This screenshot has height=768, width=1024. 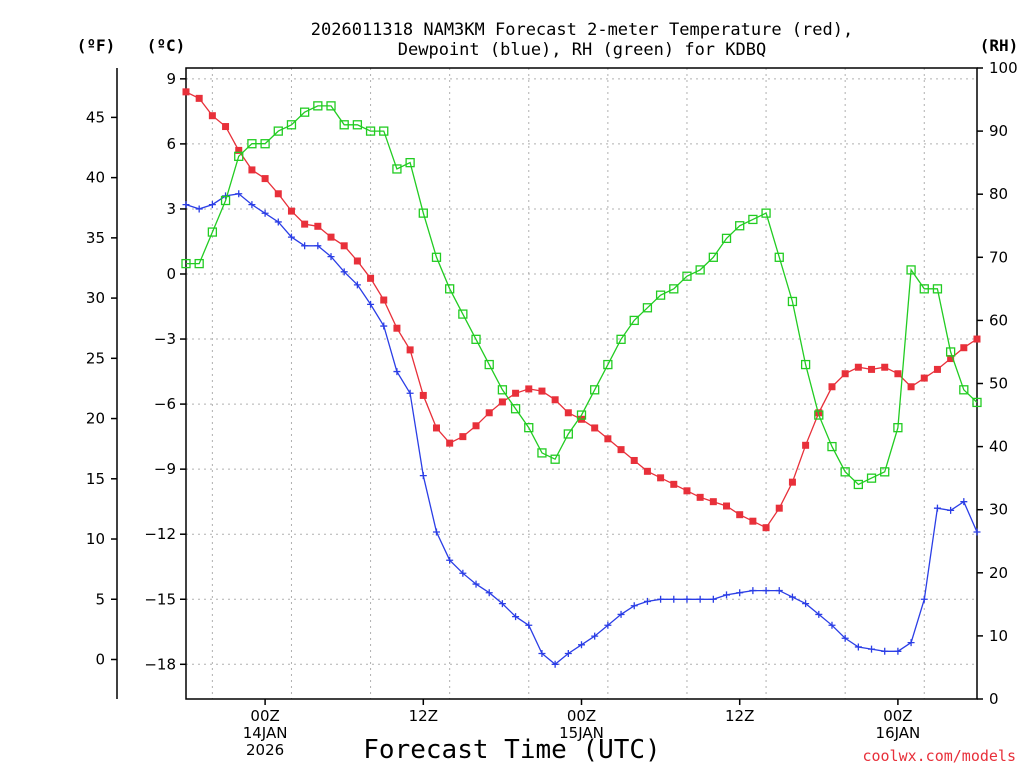 What do you see at coordinates (165, 339) in the screenshot?
I see `celsius-tick-label: −3` at bounding box center [165, 339].